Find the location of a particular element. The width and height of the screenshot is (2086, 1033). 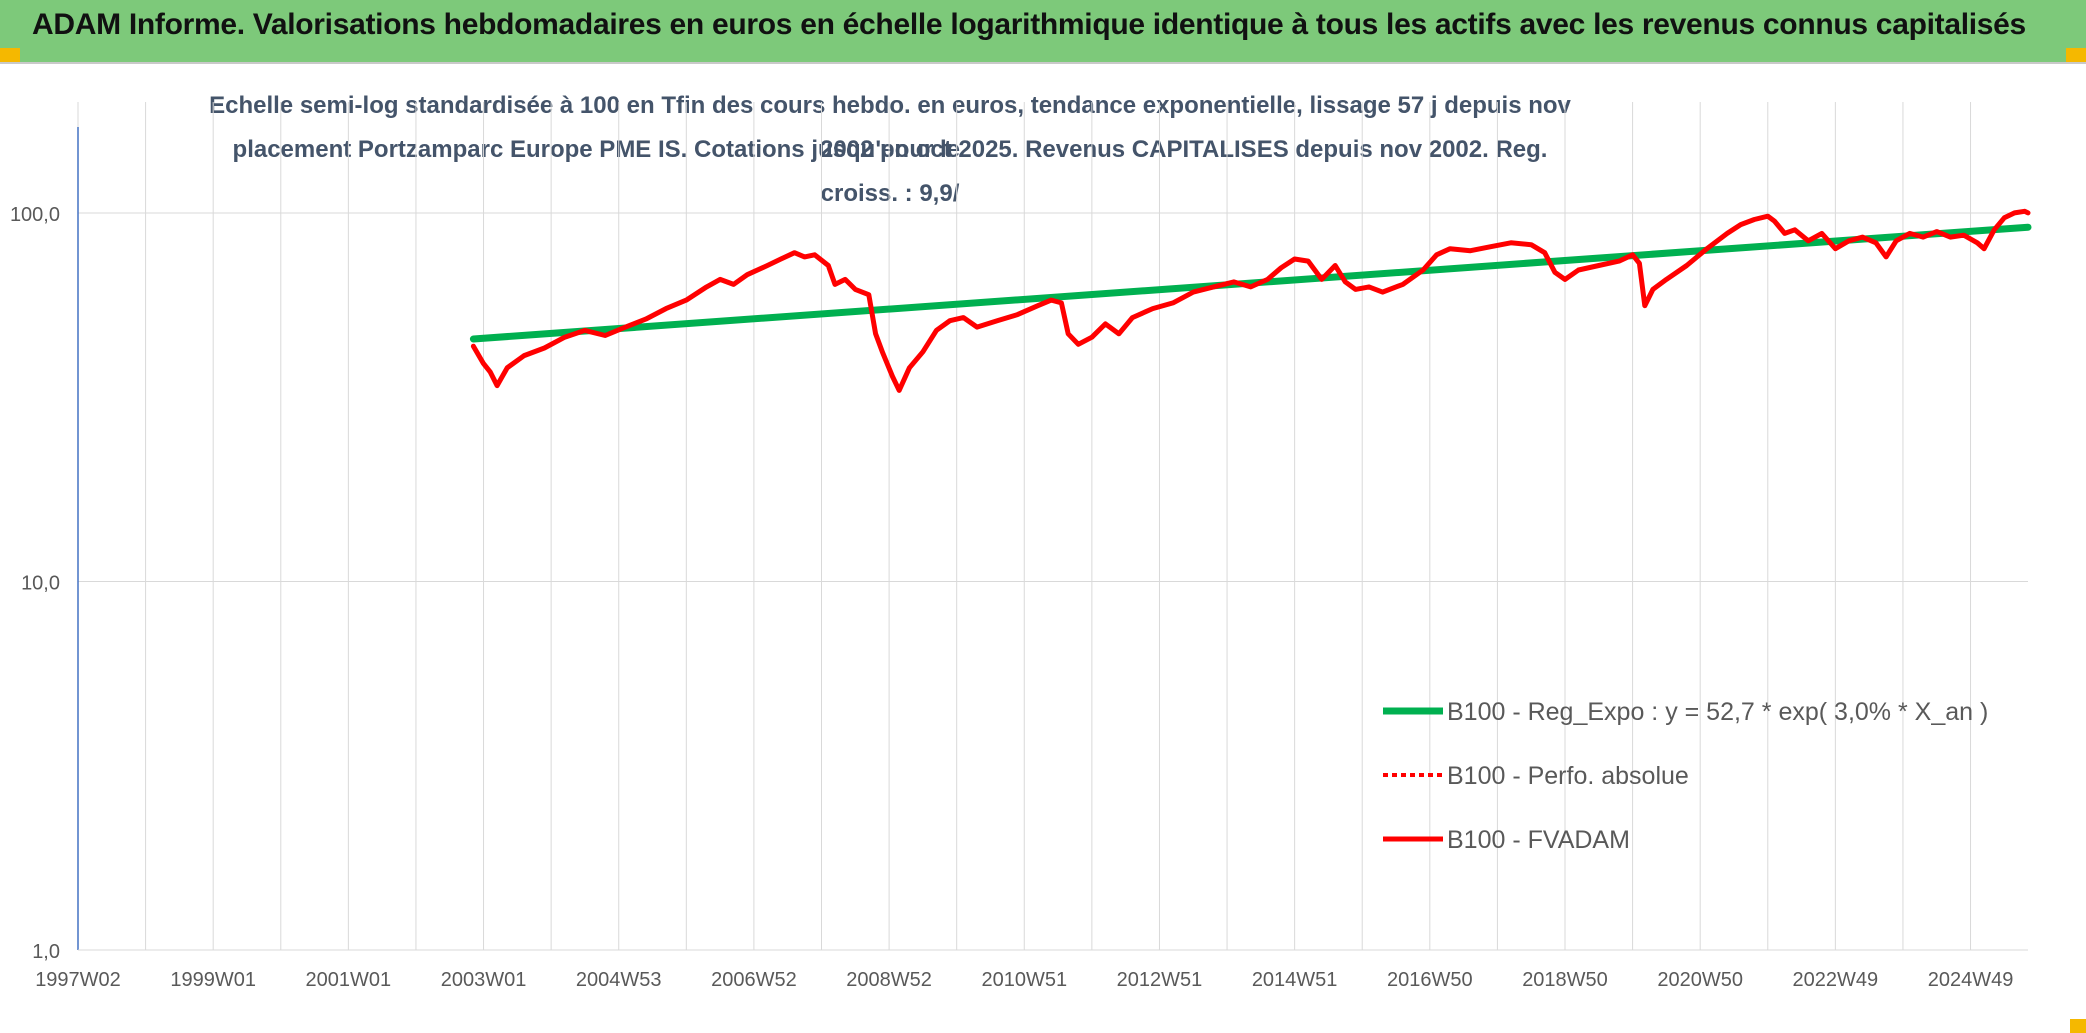

x-tick-label: 2020W50 is located at coordinates (1700, 980).